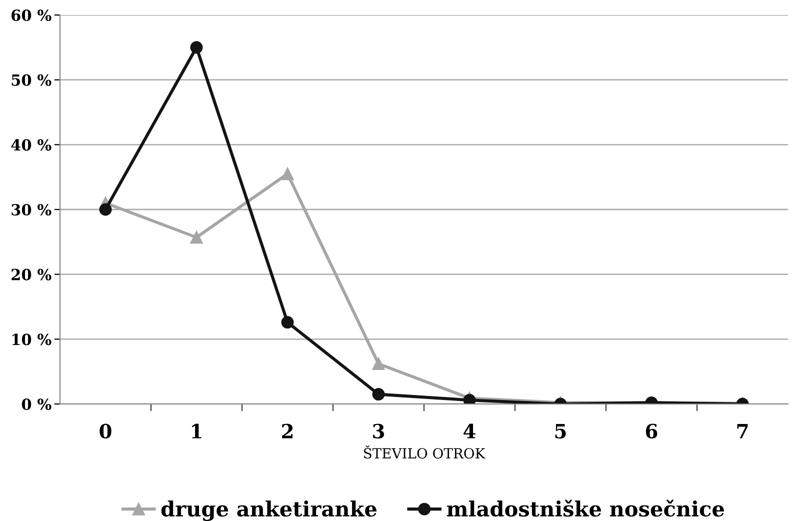  Describe the element at coordinates (106, 431) in the screenshot. I see `x-tick-label: 0` at that location.